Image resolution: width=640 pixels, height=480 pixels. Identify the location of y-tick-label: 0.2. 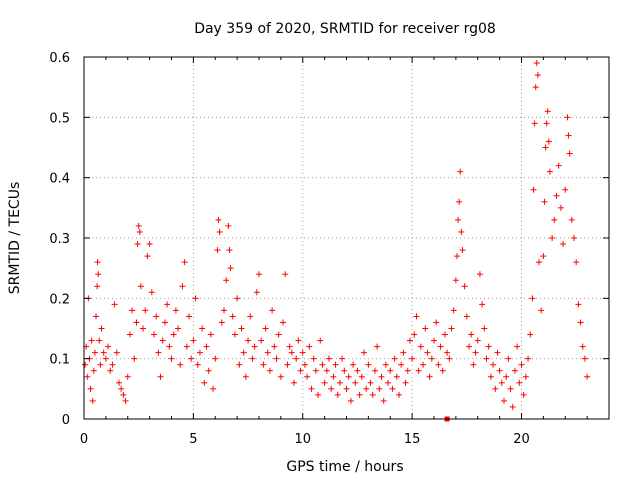
(59, 299).